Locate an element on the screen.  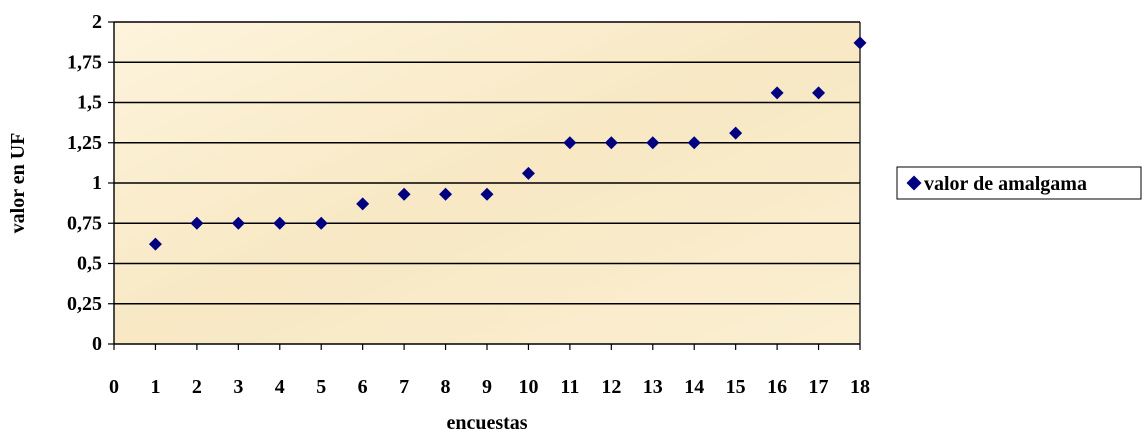
x-tick-label: 16 is located at coordinates (777, 387).